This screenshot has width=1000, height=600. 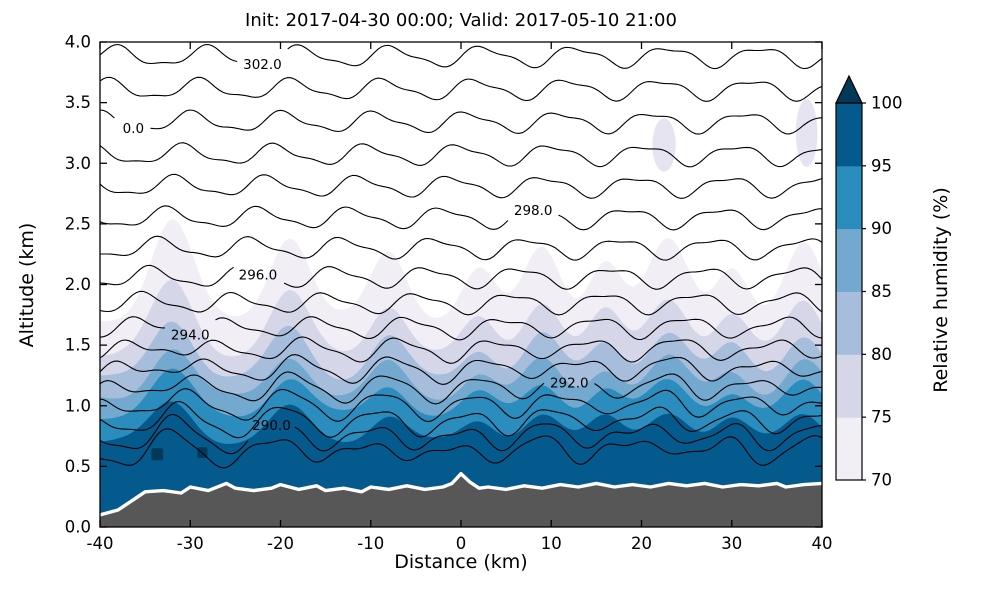 What do you see at coordinates (78, 223) in the screenshot?
I see `y-tick-label: 2.5` at bounding box center [78, 223].